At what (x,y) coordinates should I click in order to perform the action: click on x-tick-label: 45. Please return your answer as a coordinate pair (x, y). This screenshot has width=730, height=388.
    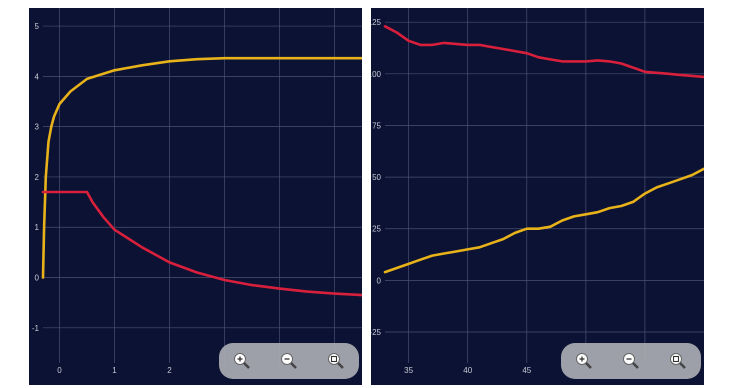
    Looking at the image, I should click on (526, 370).